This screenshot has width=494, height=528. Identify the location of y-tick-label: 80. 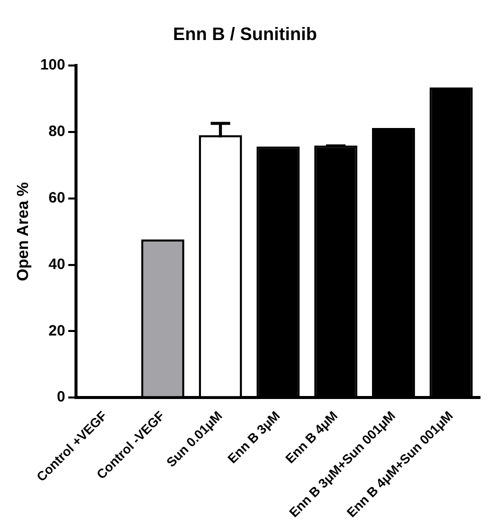
(57, 131).